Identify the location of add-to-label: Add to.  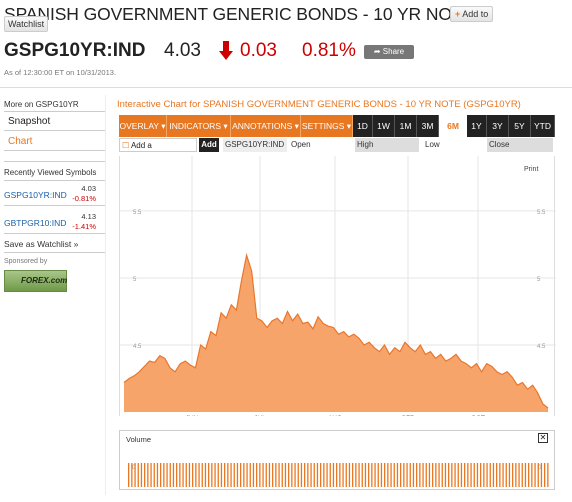
(475, 14).